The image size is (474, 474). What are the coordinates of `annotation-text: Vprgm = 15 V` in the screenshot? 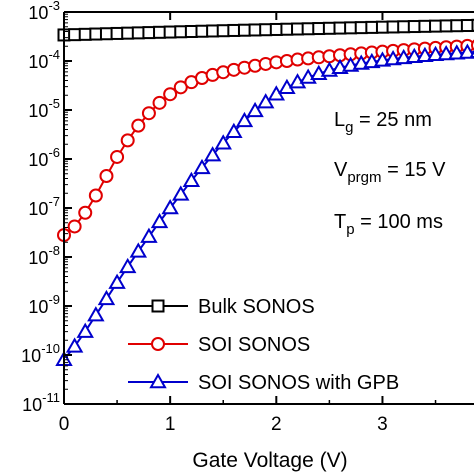 It's located at (390, 172).